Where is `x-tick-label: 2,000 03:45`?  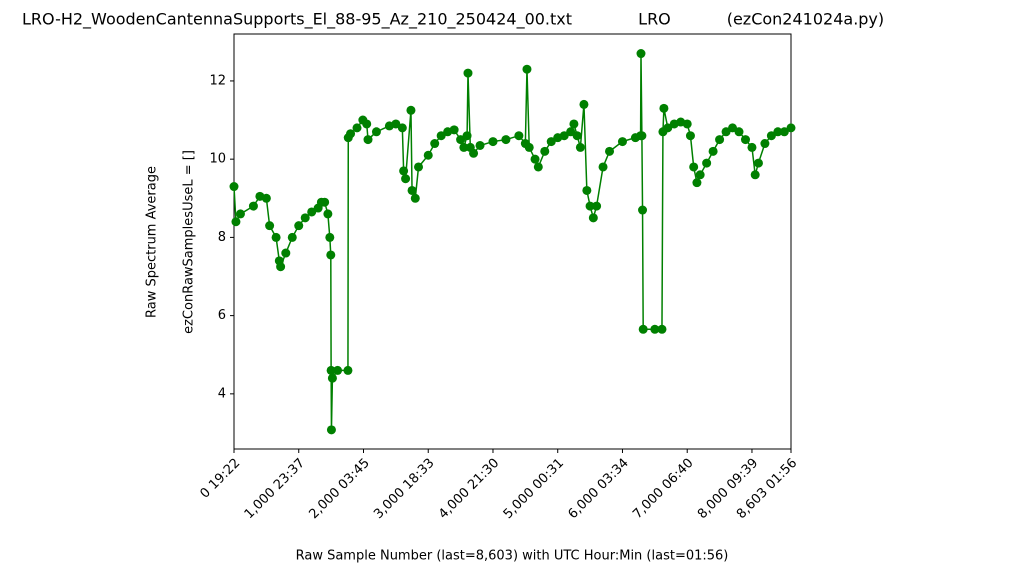
x-tick-label: 2,000 03:45 is located at coordinates (339, 489).